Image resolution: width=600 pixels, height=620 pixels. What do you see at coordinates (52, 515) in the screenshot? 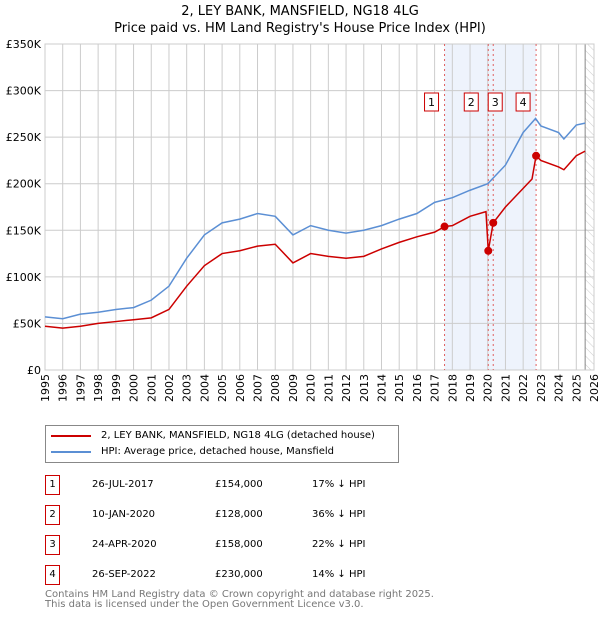
I see `sale-number-badge: 2` at bounding box center [52, 515].